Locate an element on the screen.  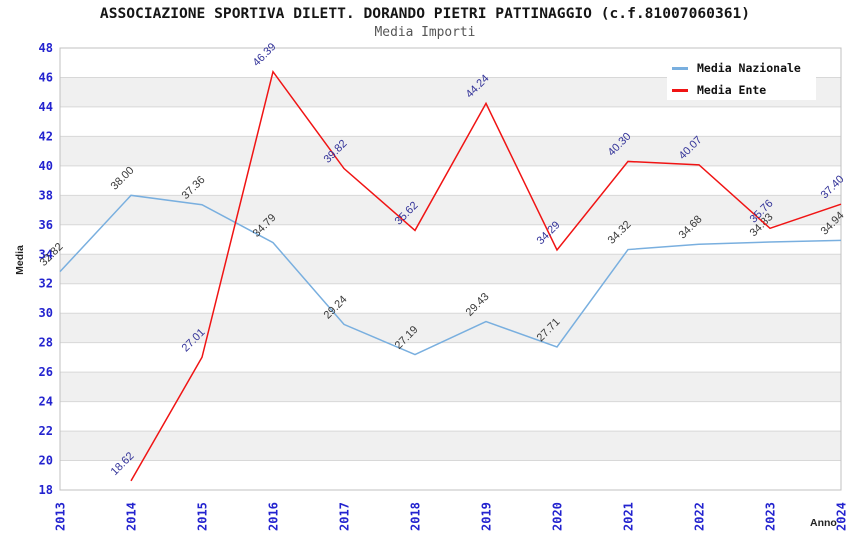
y-tick-label: 34 is located at coordinates (46, 254).